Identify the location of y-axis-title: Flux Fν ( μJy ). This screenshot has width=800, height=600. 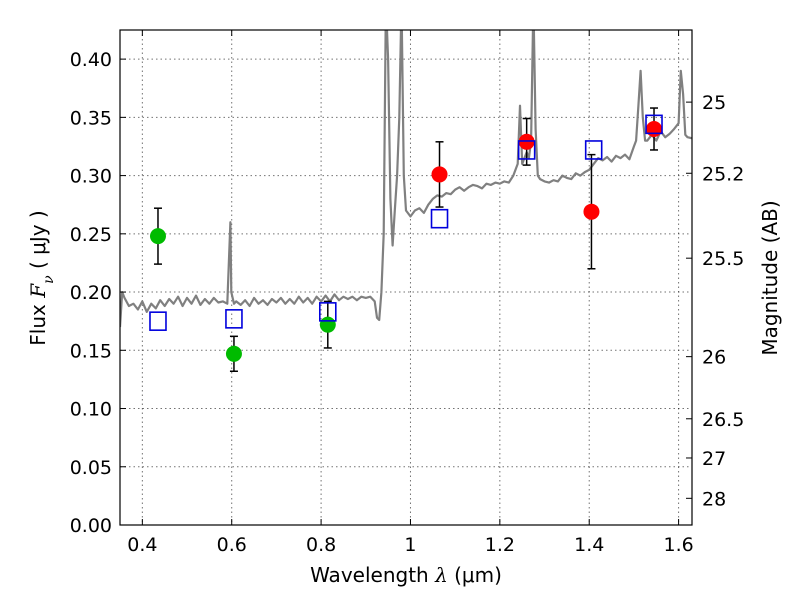
(41, 277).